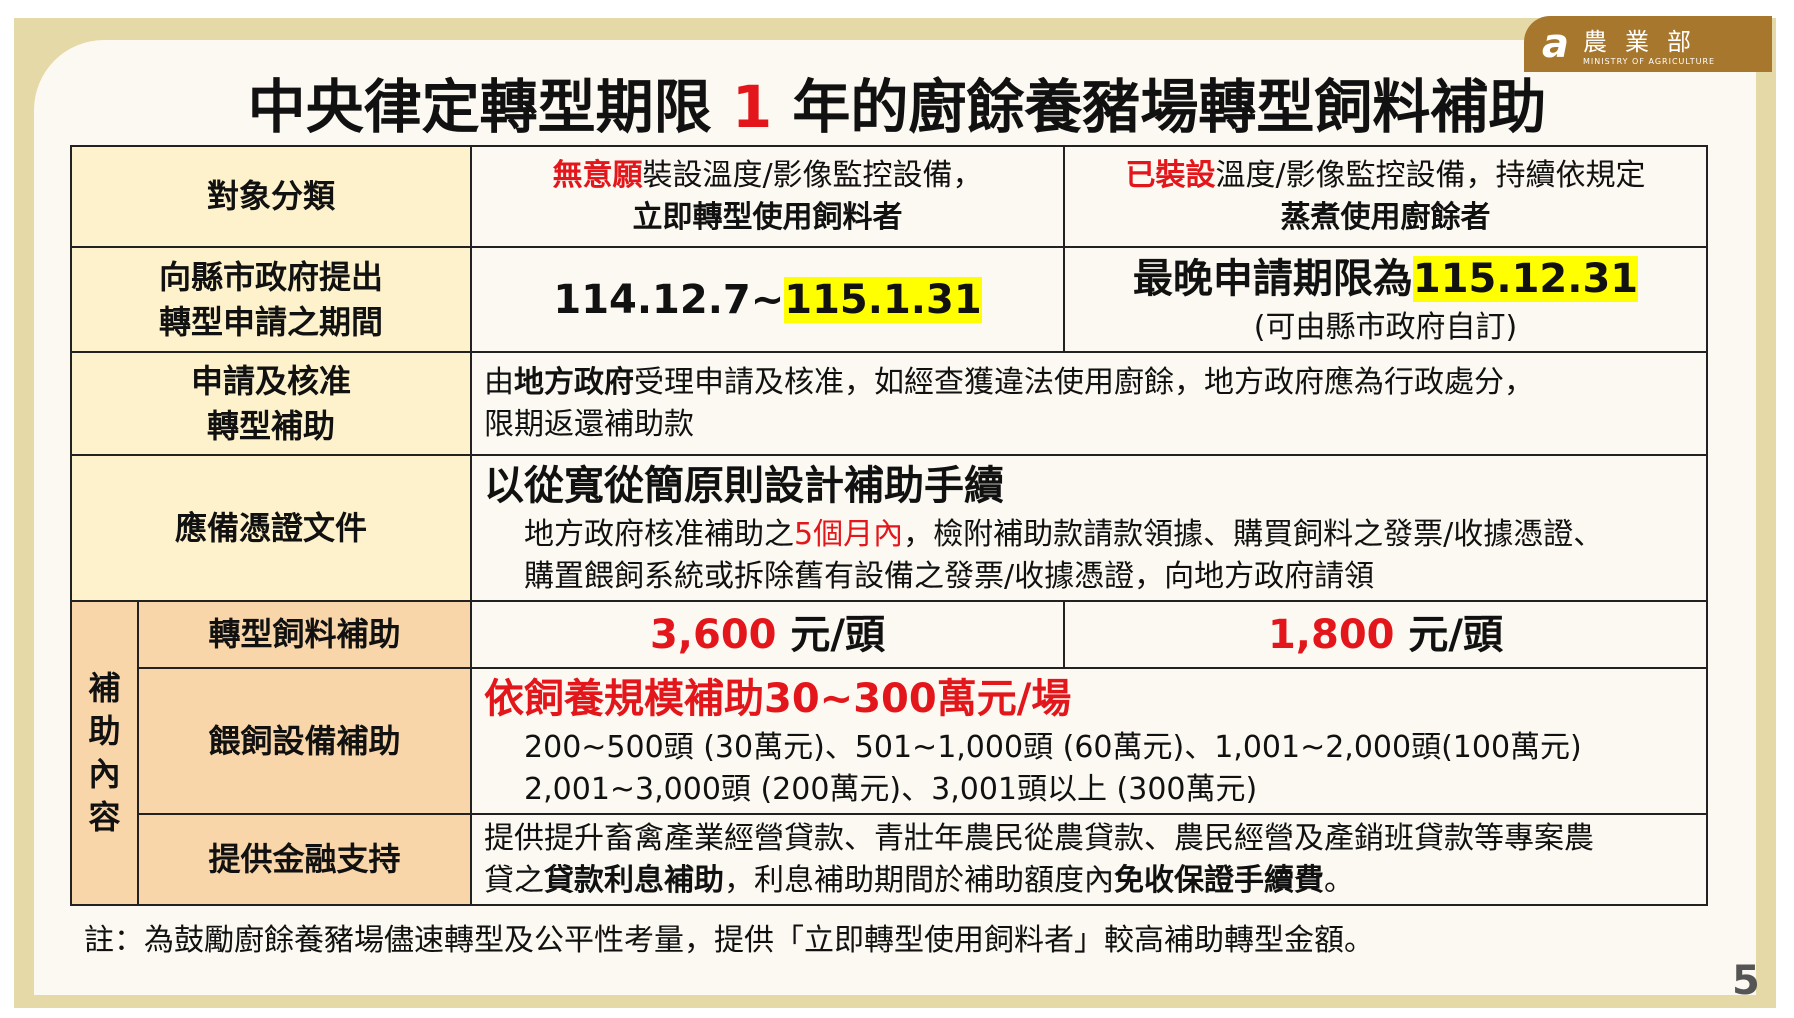 The height and width of the screenshot is (1018, 1794). I want to click on text: 提供提升畜禽產業經營貸款、青壯年農民從農貸款、農民經營及產銷班貸款等專案農, so click(1039, 838).